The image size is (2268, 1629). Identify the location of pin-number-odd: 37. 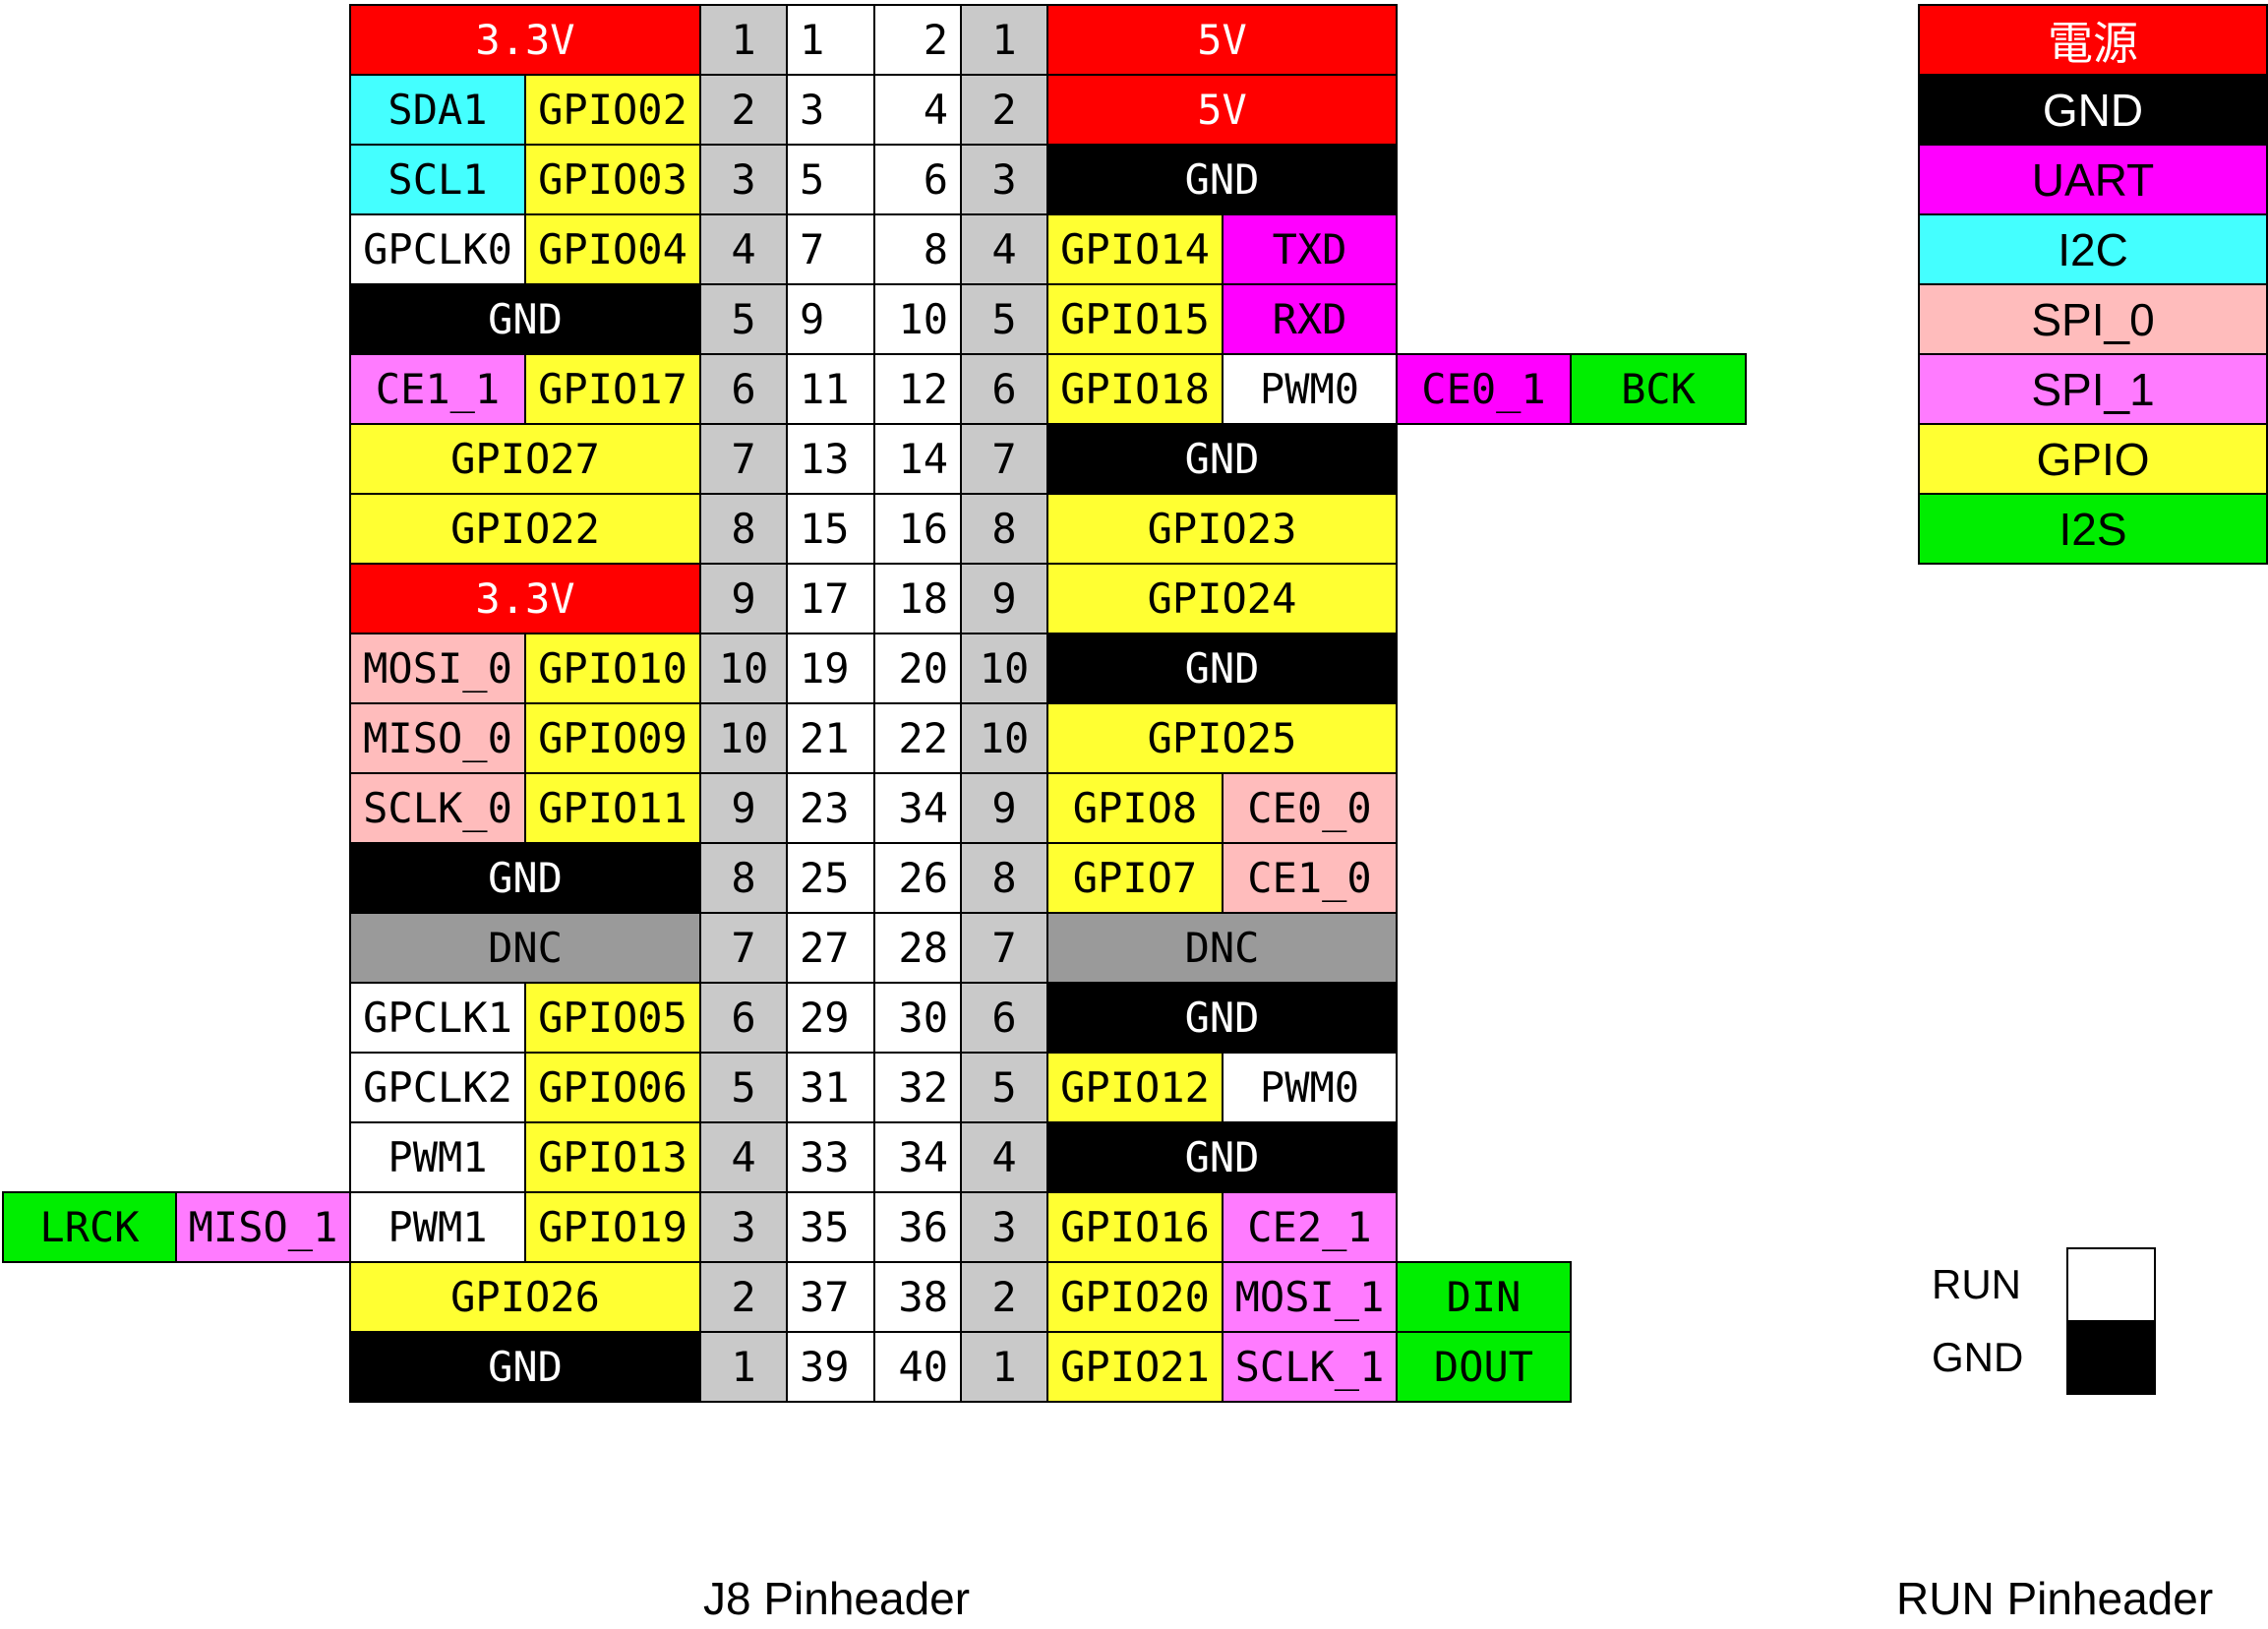
(830, 1297).